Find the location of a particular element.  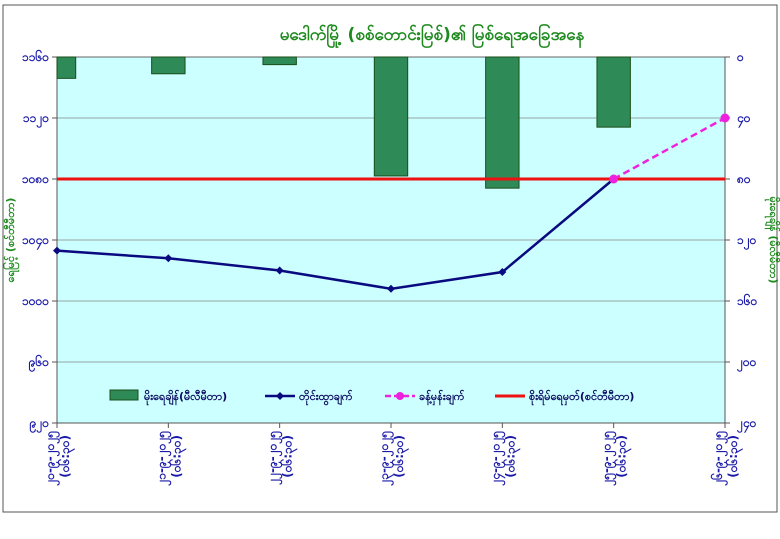

y-tick-label-right: ၀ is located at coordinates (740, 57).